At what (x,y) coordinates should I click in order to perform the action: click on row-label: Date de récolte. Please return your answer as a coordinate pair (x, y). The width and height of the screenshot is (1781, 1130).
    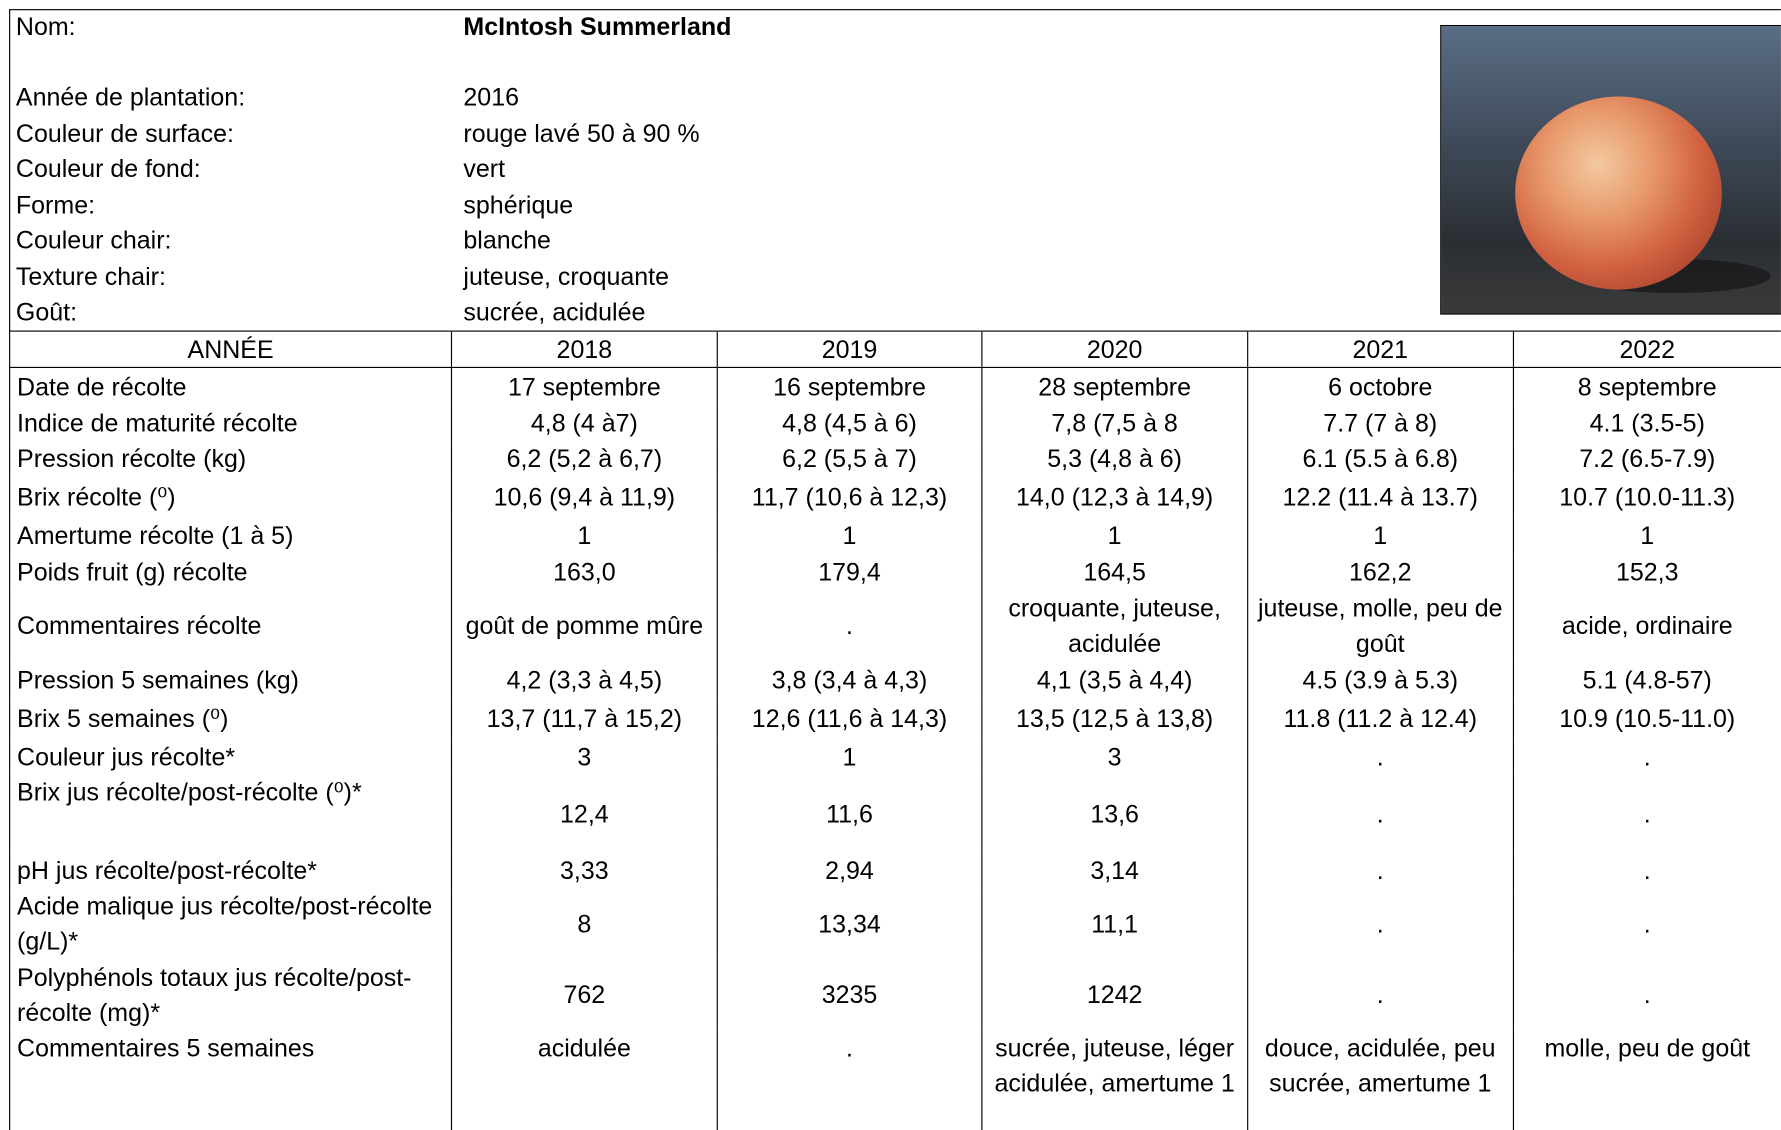
    Looking at the image, I should click on (230, 386).